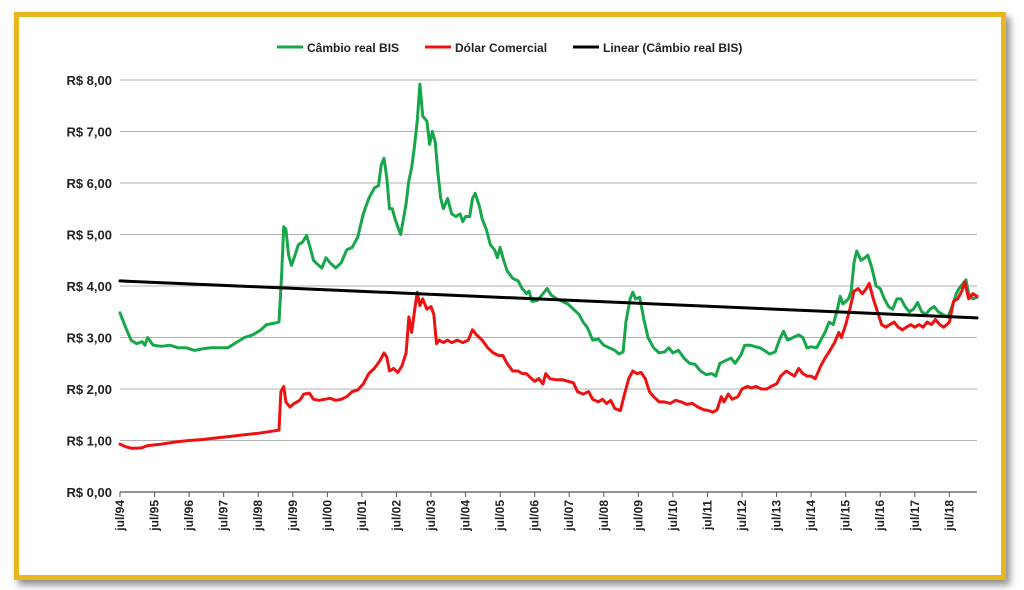 The height and width of the screenshot is (590, 1024). I want to click on x-tick-label: jul/07, so click(569, 516).